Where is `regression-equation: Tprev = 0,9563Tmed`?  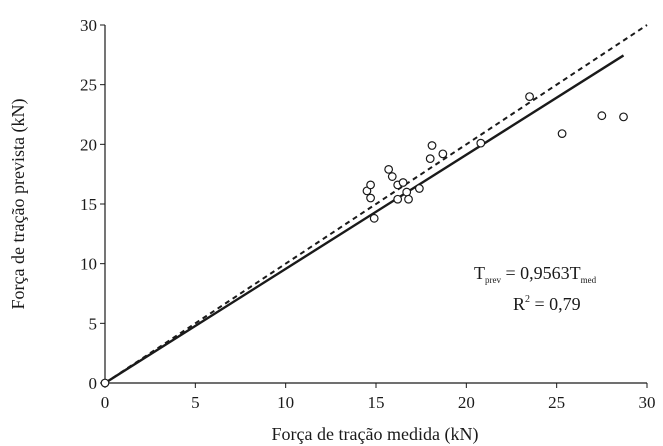 regression-equation: Tprev = 0,9563Tmed is located at coordinates (535, 274).